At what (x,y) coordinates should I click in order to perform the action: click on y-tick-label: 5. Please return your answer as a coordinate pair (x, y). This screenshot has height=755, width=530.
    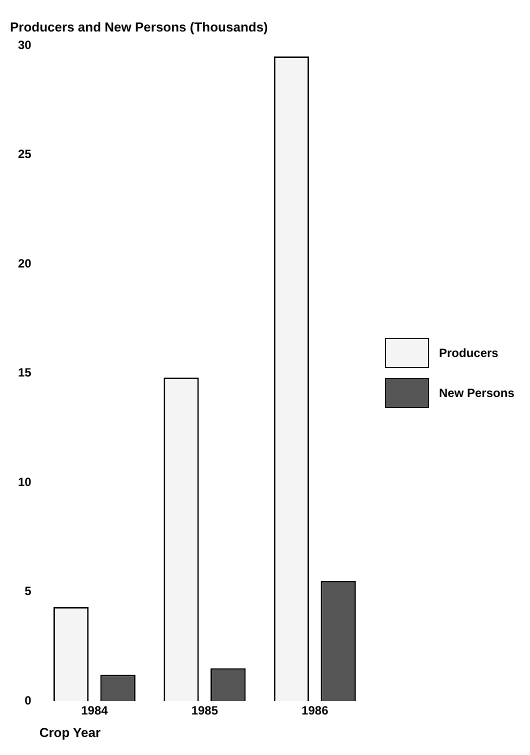
    Looking at the image, I should click on (28, 591).